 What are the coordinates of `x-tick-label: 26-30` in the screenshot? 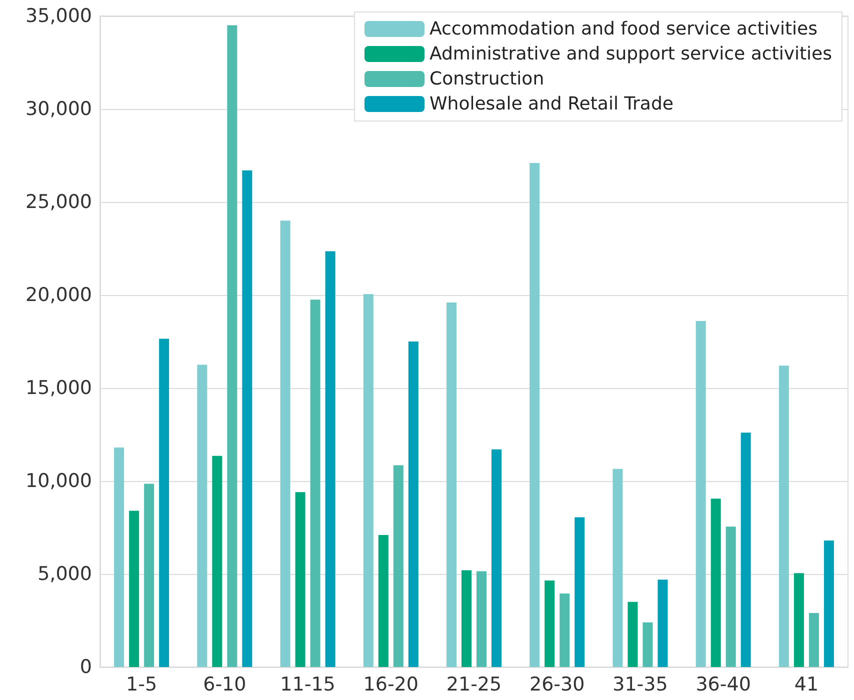 It's located at (557, 685).